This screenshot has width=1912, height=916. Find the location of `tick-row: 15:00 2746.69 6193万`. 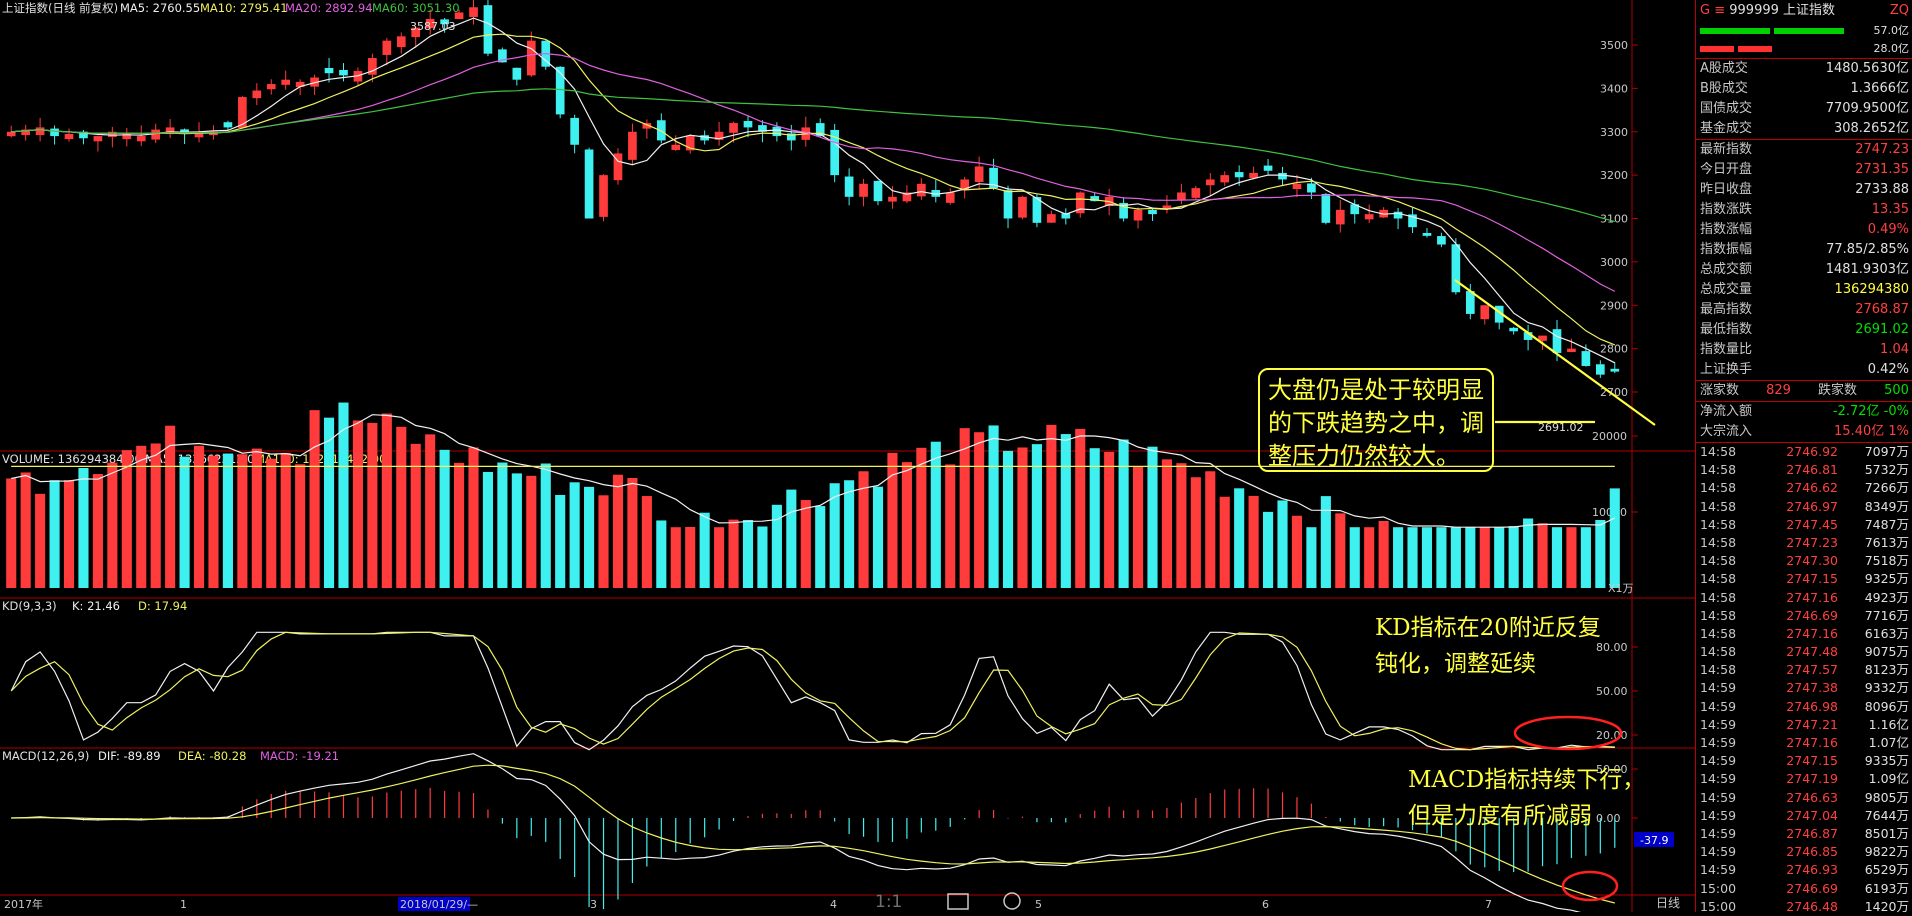

tick-row: 15:00 2746.69 6193万 is located at coordinates (1804, 889).